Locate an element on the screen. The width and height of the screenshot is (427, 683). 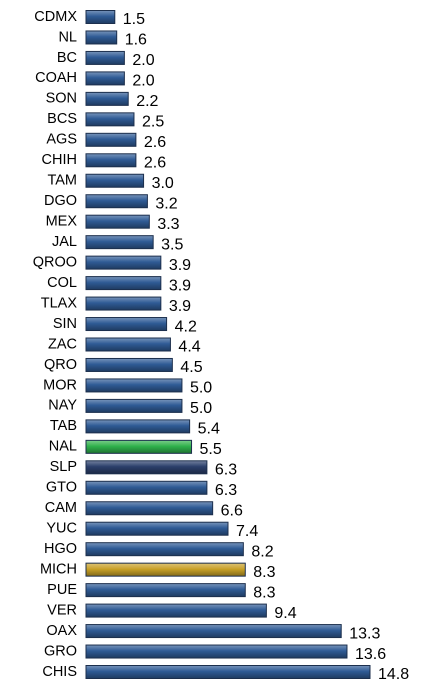
category-label: MEX is located at coordinates (62, 222).